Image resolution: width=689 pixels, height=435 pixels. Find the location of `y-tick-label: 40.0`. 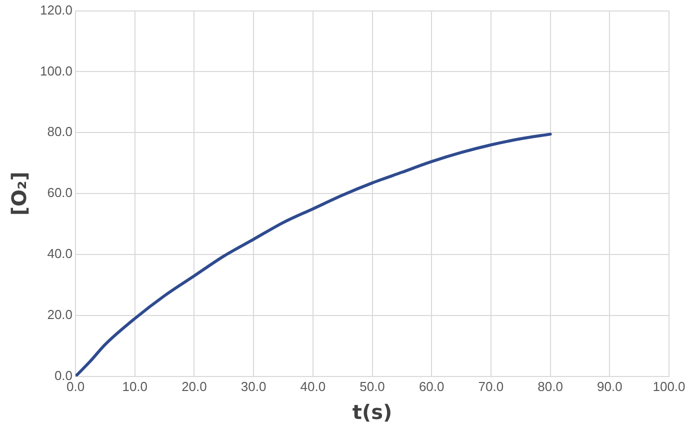

y-tick-label: 40.0 is located at coordinates (60, 254).